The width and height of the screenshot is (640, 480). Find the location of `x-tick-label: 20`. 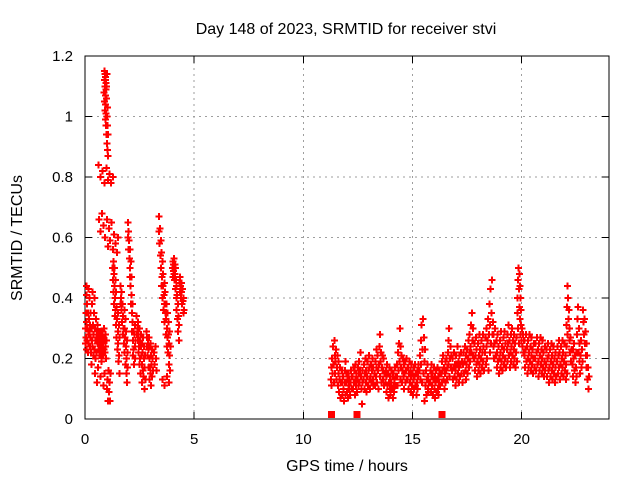

x-tick-label: 20 is located at coordinates (521, 439).